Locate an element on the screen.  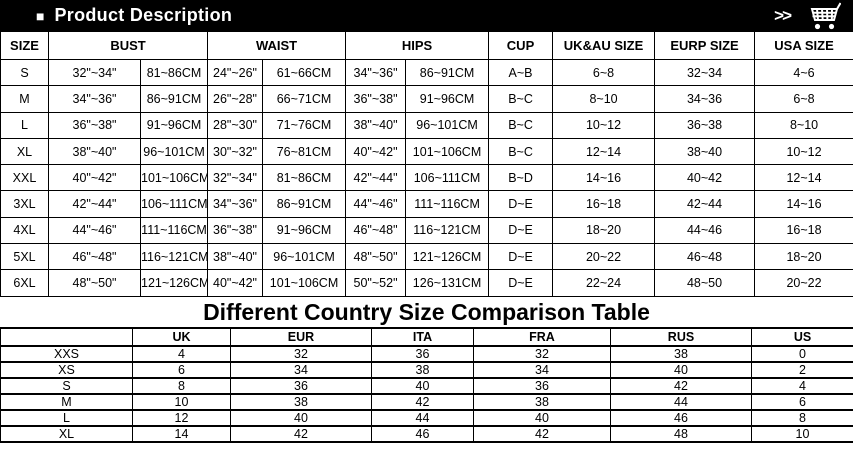
row-size-label: 6XL is located at coordinates (24, 283).